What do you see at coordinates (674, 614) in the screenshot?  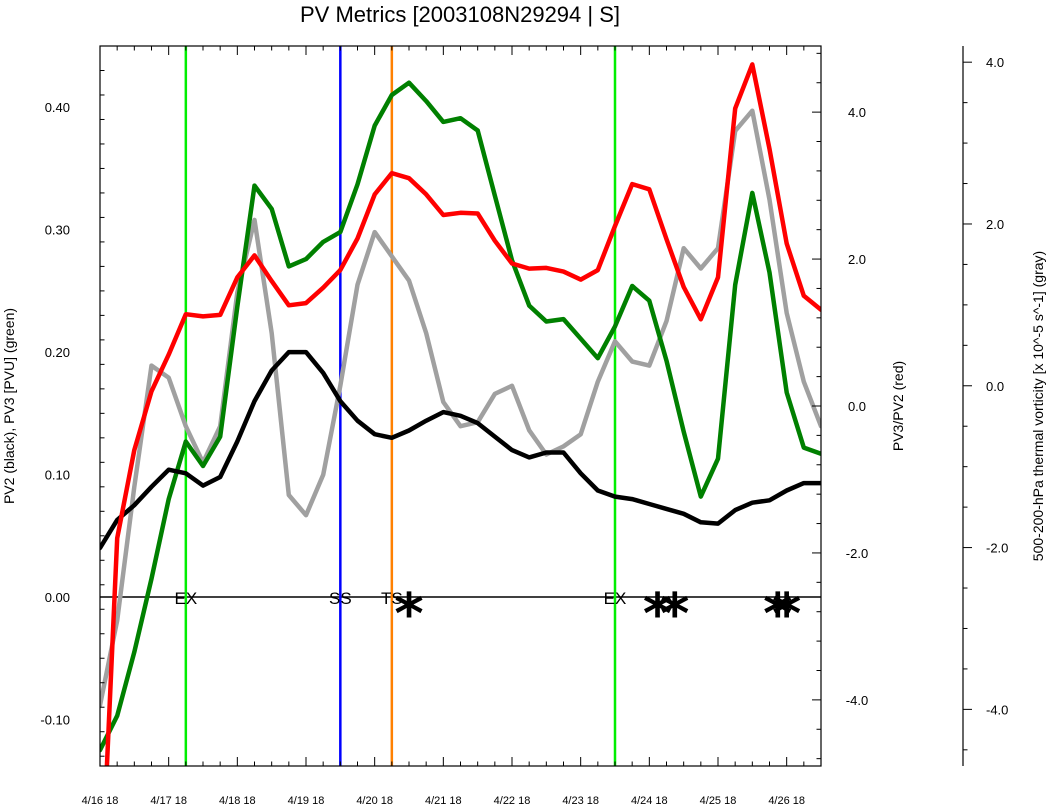 I see `star-marker-3: *` at bounding box center [674, 614].